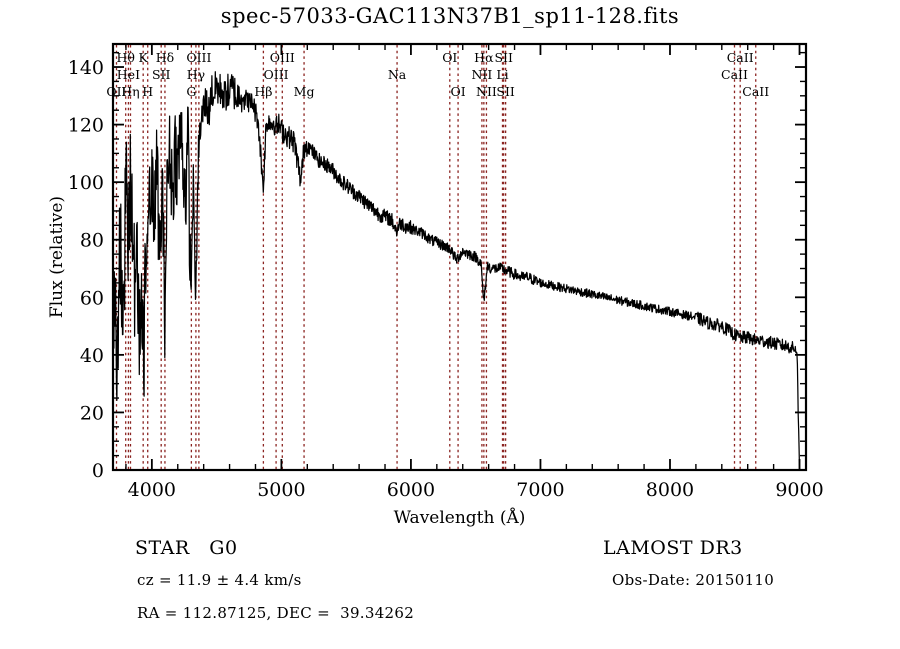 The image size is (900, 649). Describe the element at coordinates (263, 91) in the screenshot. I see `spectral-line-label: Hβ` at that location.